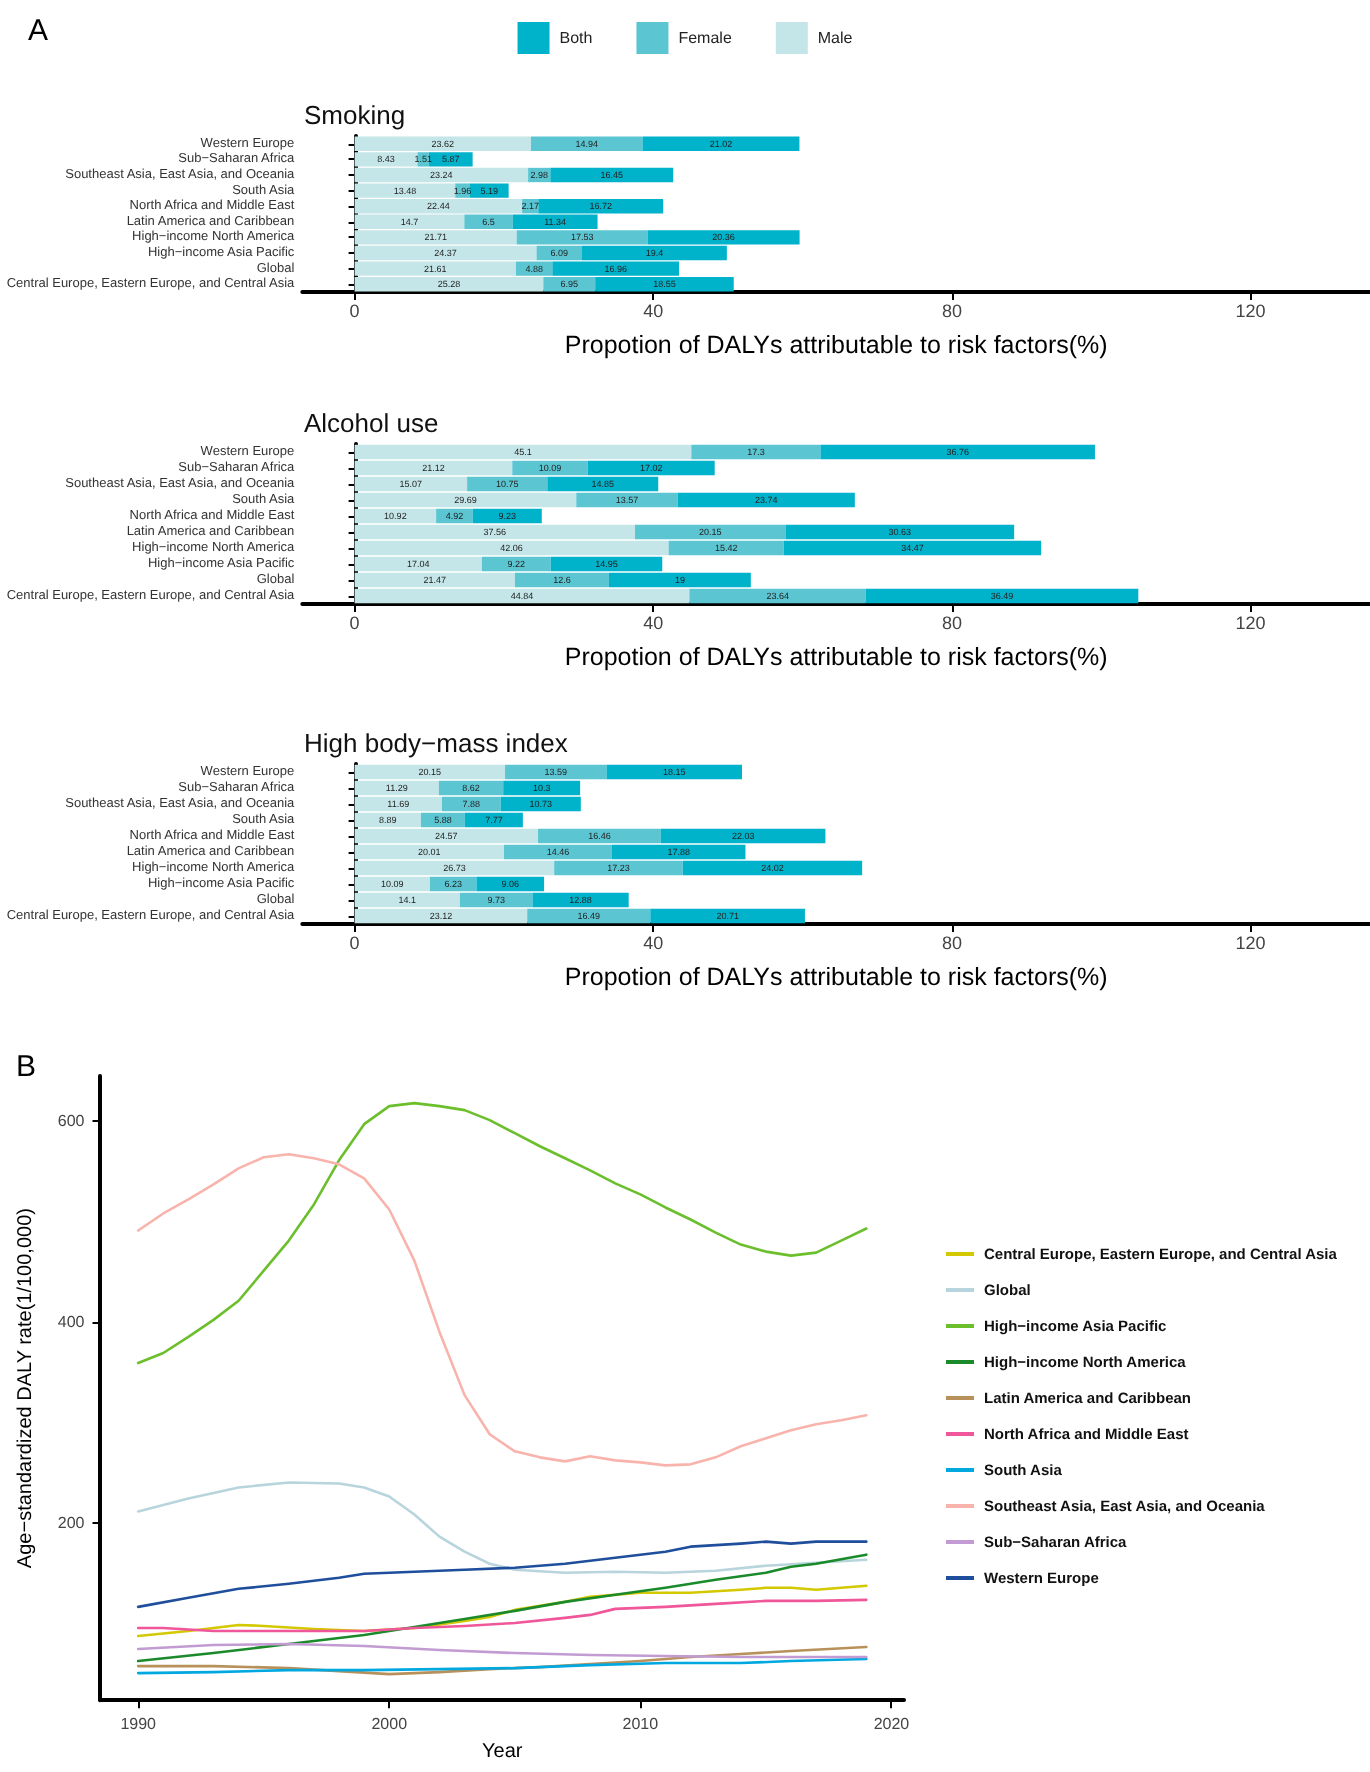 This screenshot has height=1772, width=1370. I want to click on legend-label: Male, so click(835, 38).